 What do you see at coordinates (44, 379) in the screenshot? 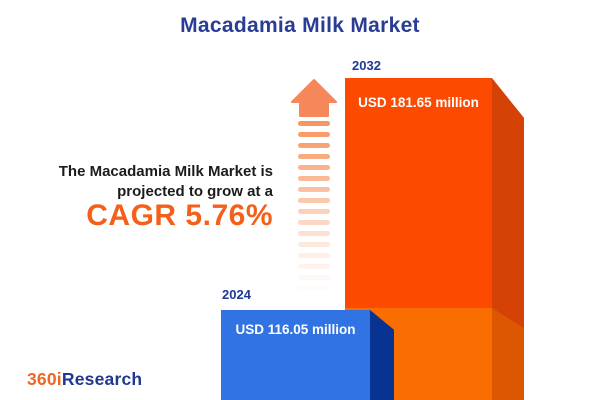
I see `brand-logo-prefix: 360i` at bounding box center [44, 379].